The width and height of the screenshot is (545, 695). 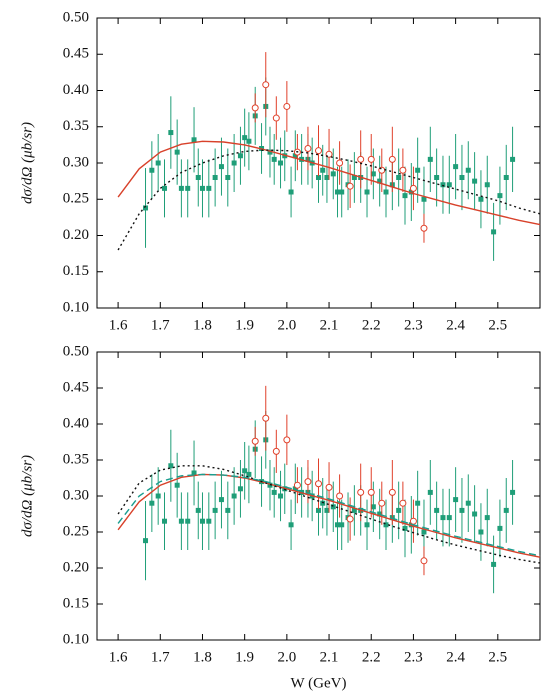 What do you see at coordinates (76, 567) in the screenshot?
I see `y-tick-label: 0.20` at bounding box center [76, 567].